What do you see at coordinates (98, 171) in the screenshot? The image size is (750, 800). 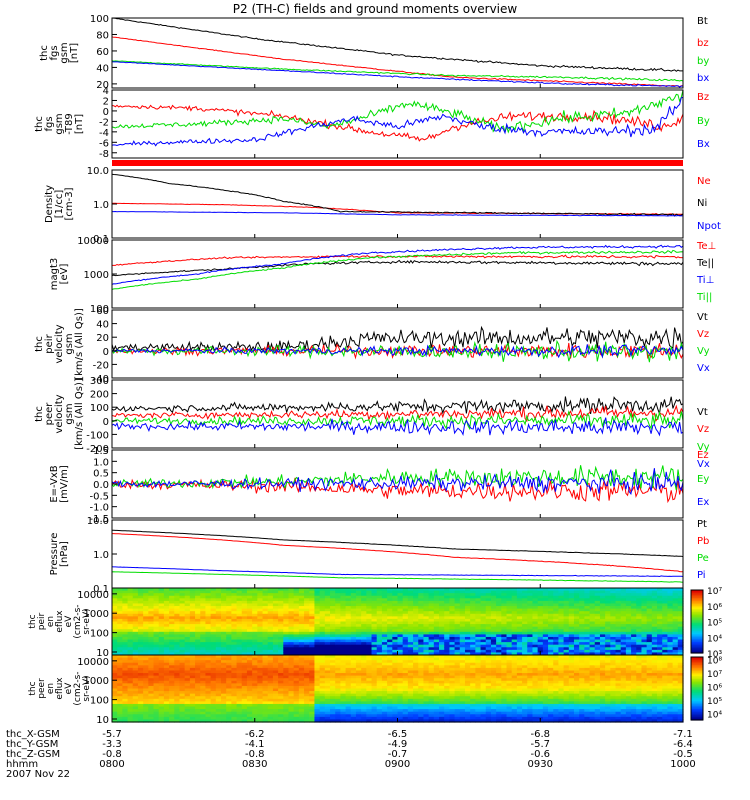 I see `y-tick-label: 10.0` at bounding box center [98, 171].